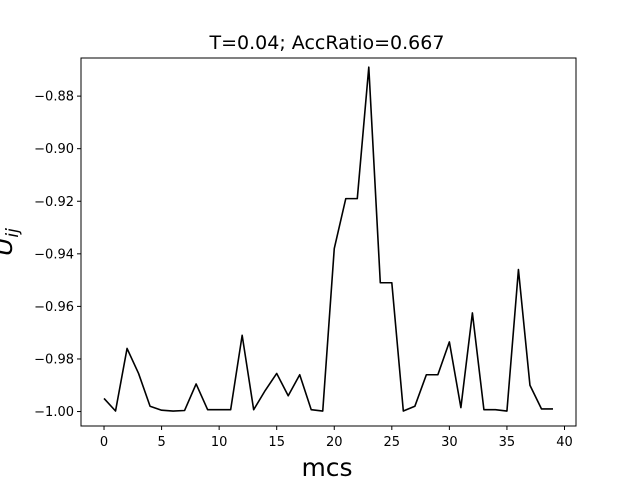 Image resolution: width=640 pixels, height=480 pixels. What do you see at coordinates (9, 247) in the screenshot?
I see `y-axis-label-main: U` at bounding box center [9, 247].